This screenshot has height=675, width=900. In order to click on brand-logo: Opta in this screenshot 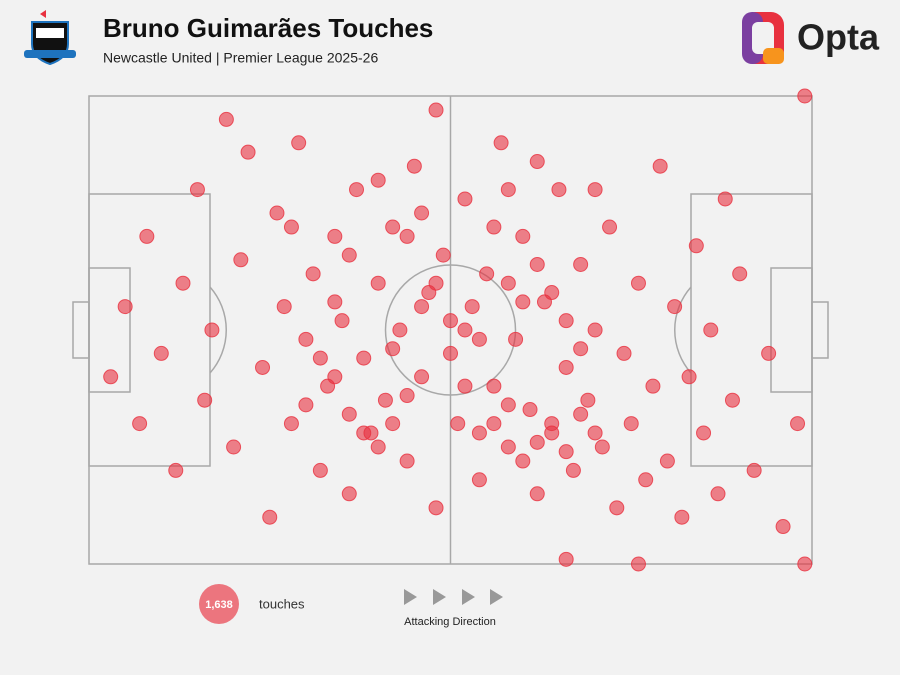, I will do `click(811, 38)`.